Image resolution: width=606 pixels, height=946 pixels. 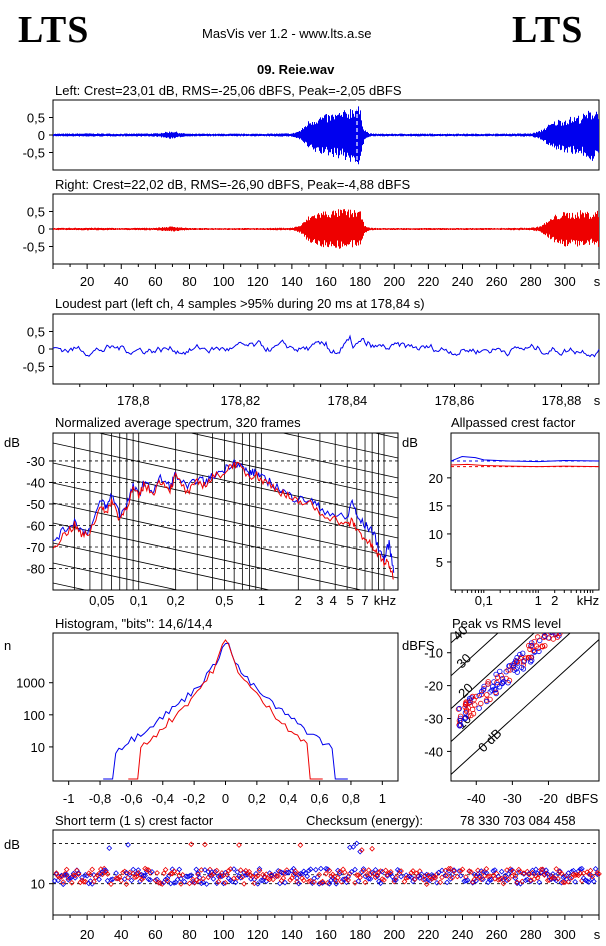 What do you see at coordinates (333, 600) in the screenshot?
I see `xtick-label: 4` at bounding box center [333, 600].